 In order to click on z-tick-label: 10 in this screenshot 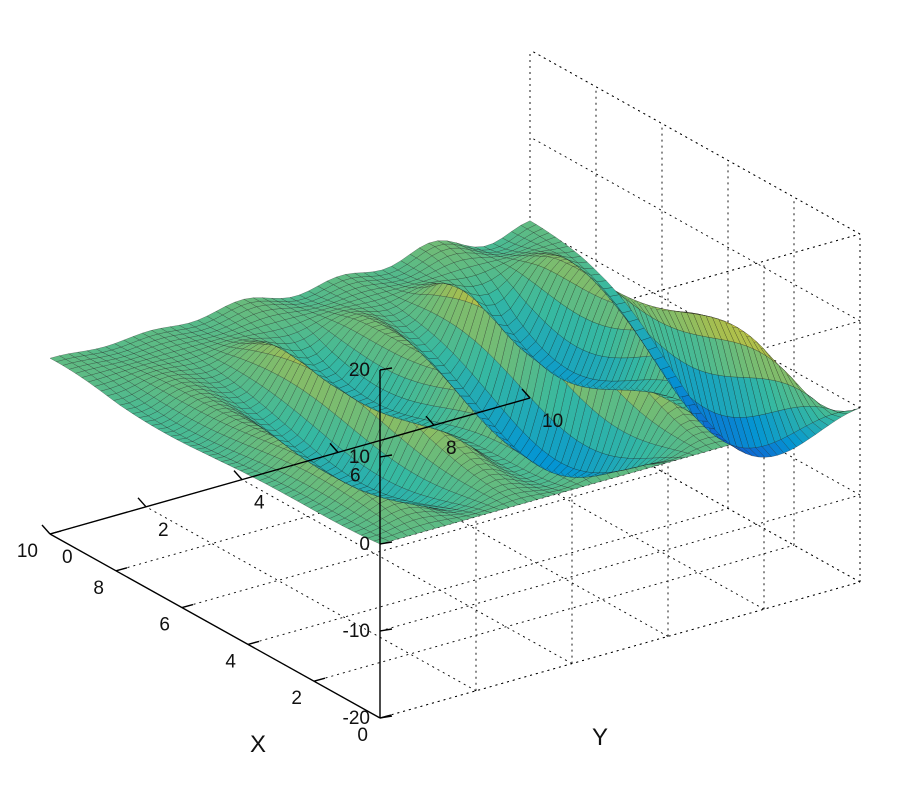, I will do `click(359, 457)`.